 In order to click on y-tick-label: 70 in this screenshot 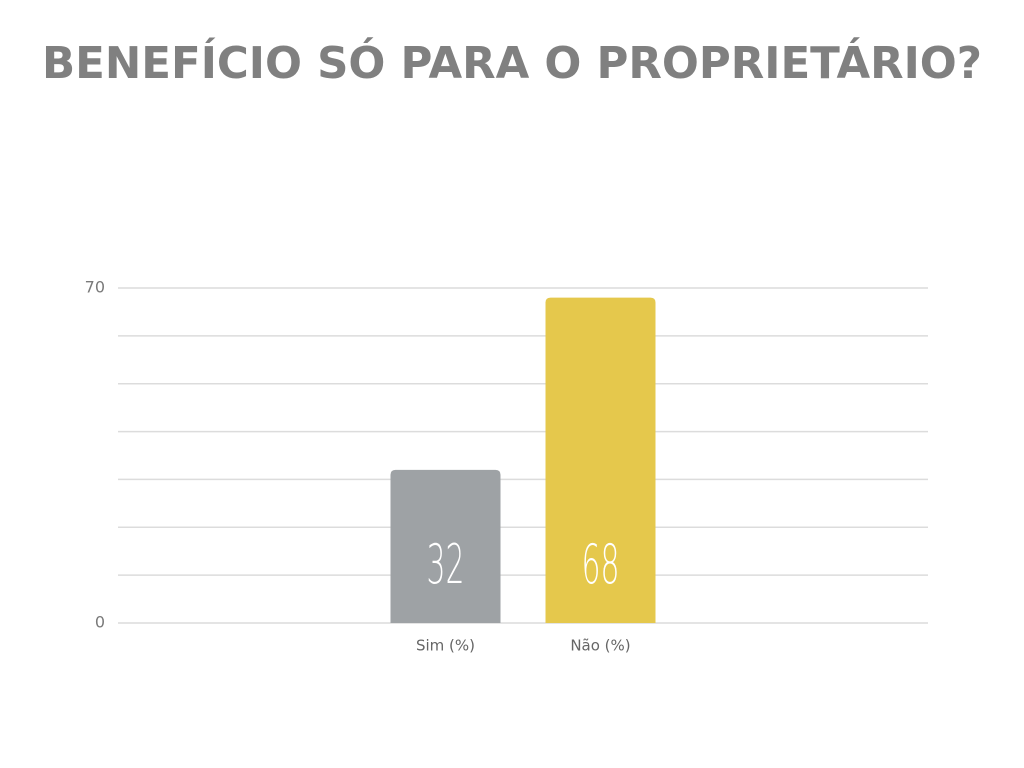, I will do `click(95, 287)`.